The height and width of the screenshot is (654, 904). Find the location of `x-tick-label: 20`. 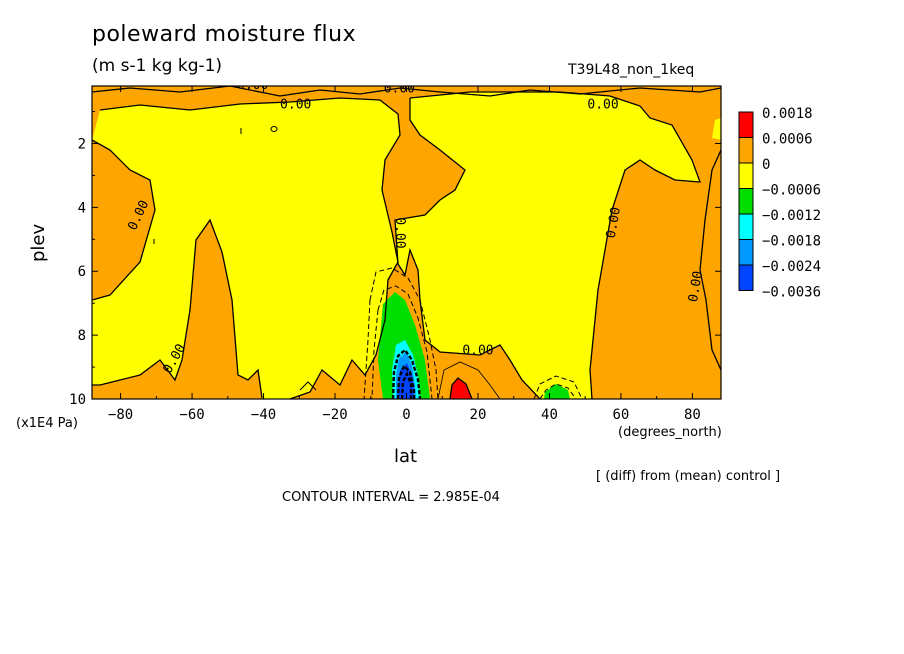

x-tick-label: 20 is located at coordinates (478, 415).